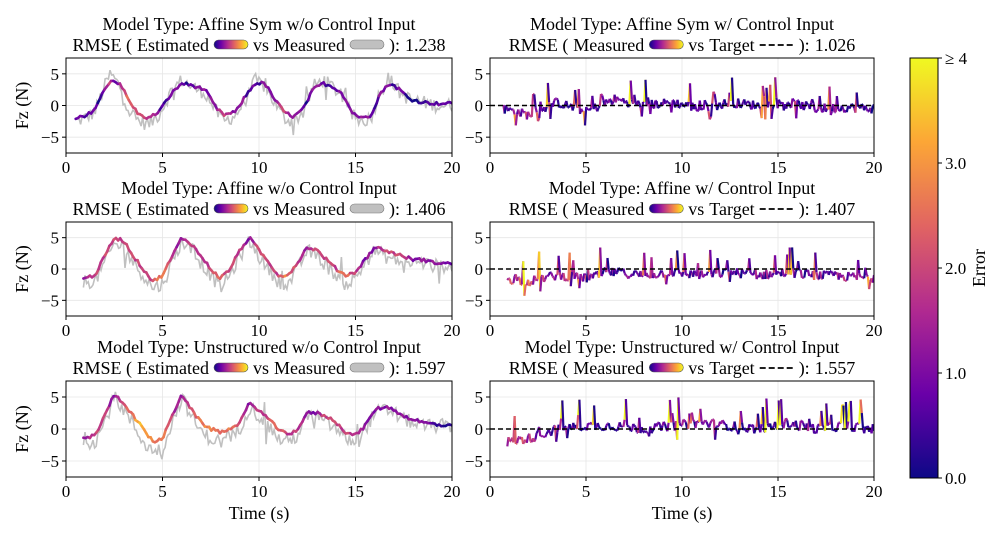 The width and height of the screenshot is (997, 541). What do you see at coordinates (367, 208) in the screenshot?
I see `legend-measured-swatch` at bounding box center [367, 208].